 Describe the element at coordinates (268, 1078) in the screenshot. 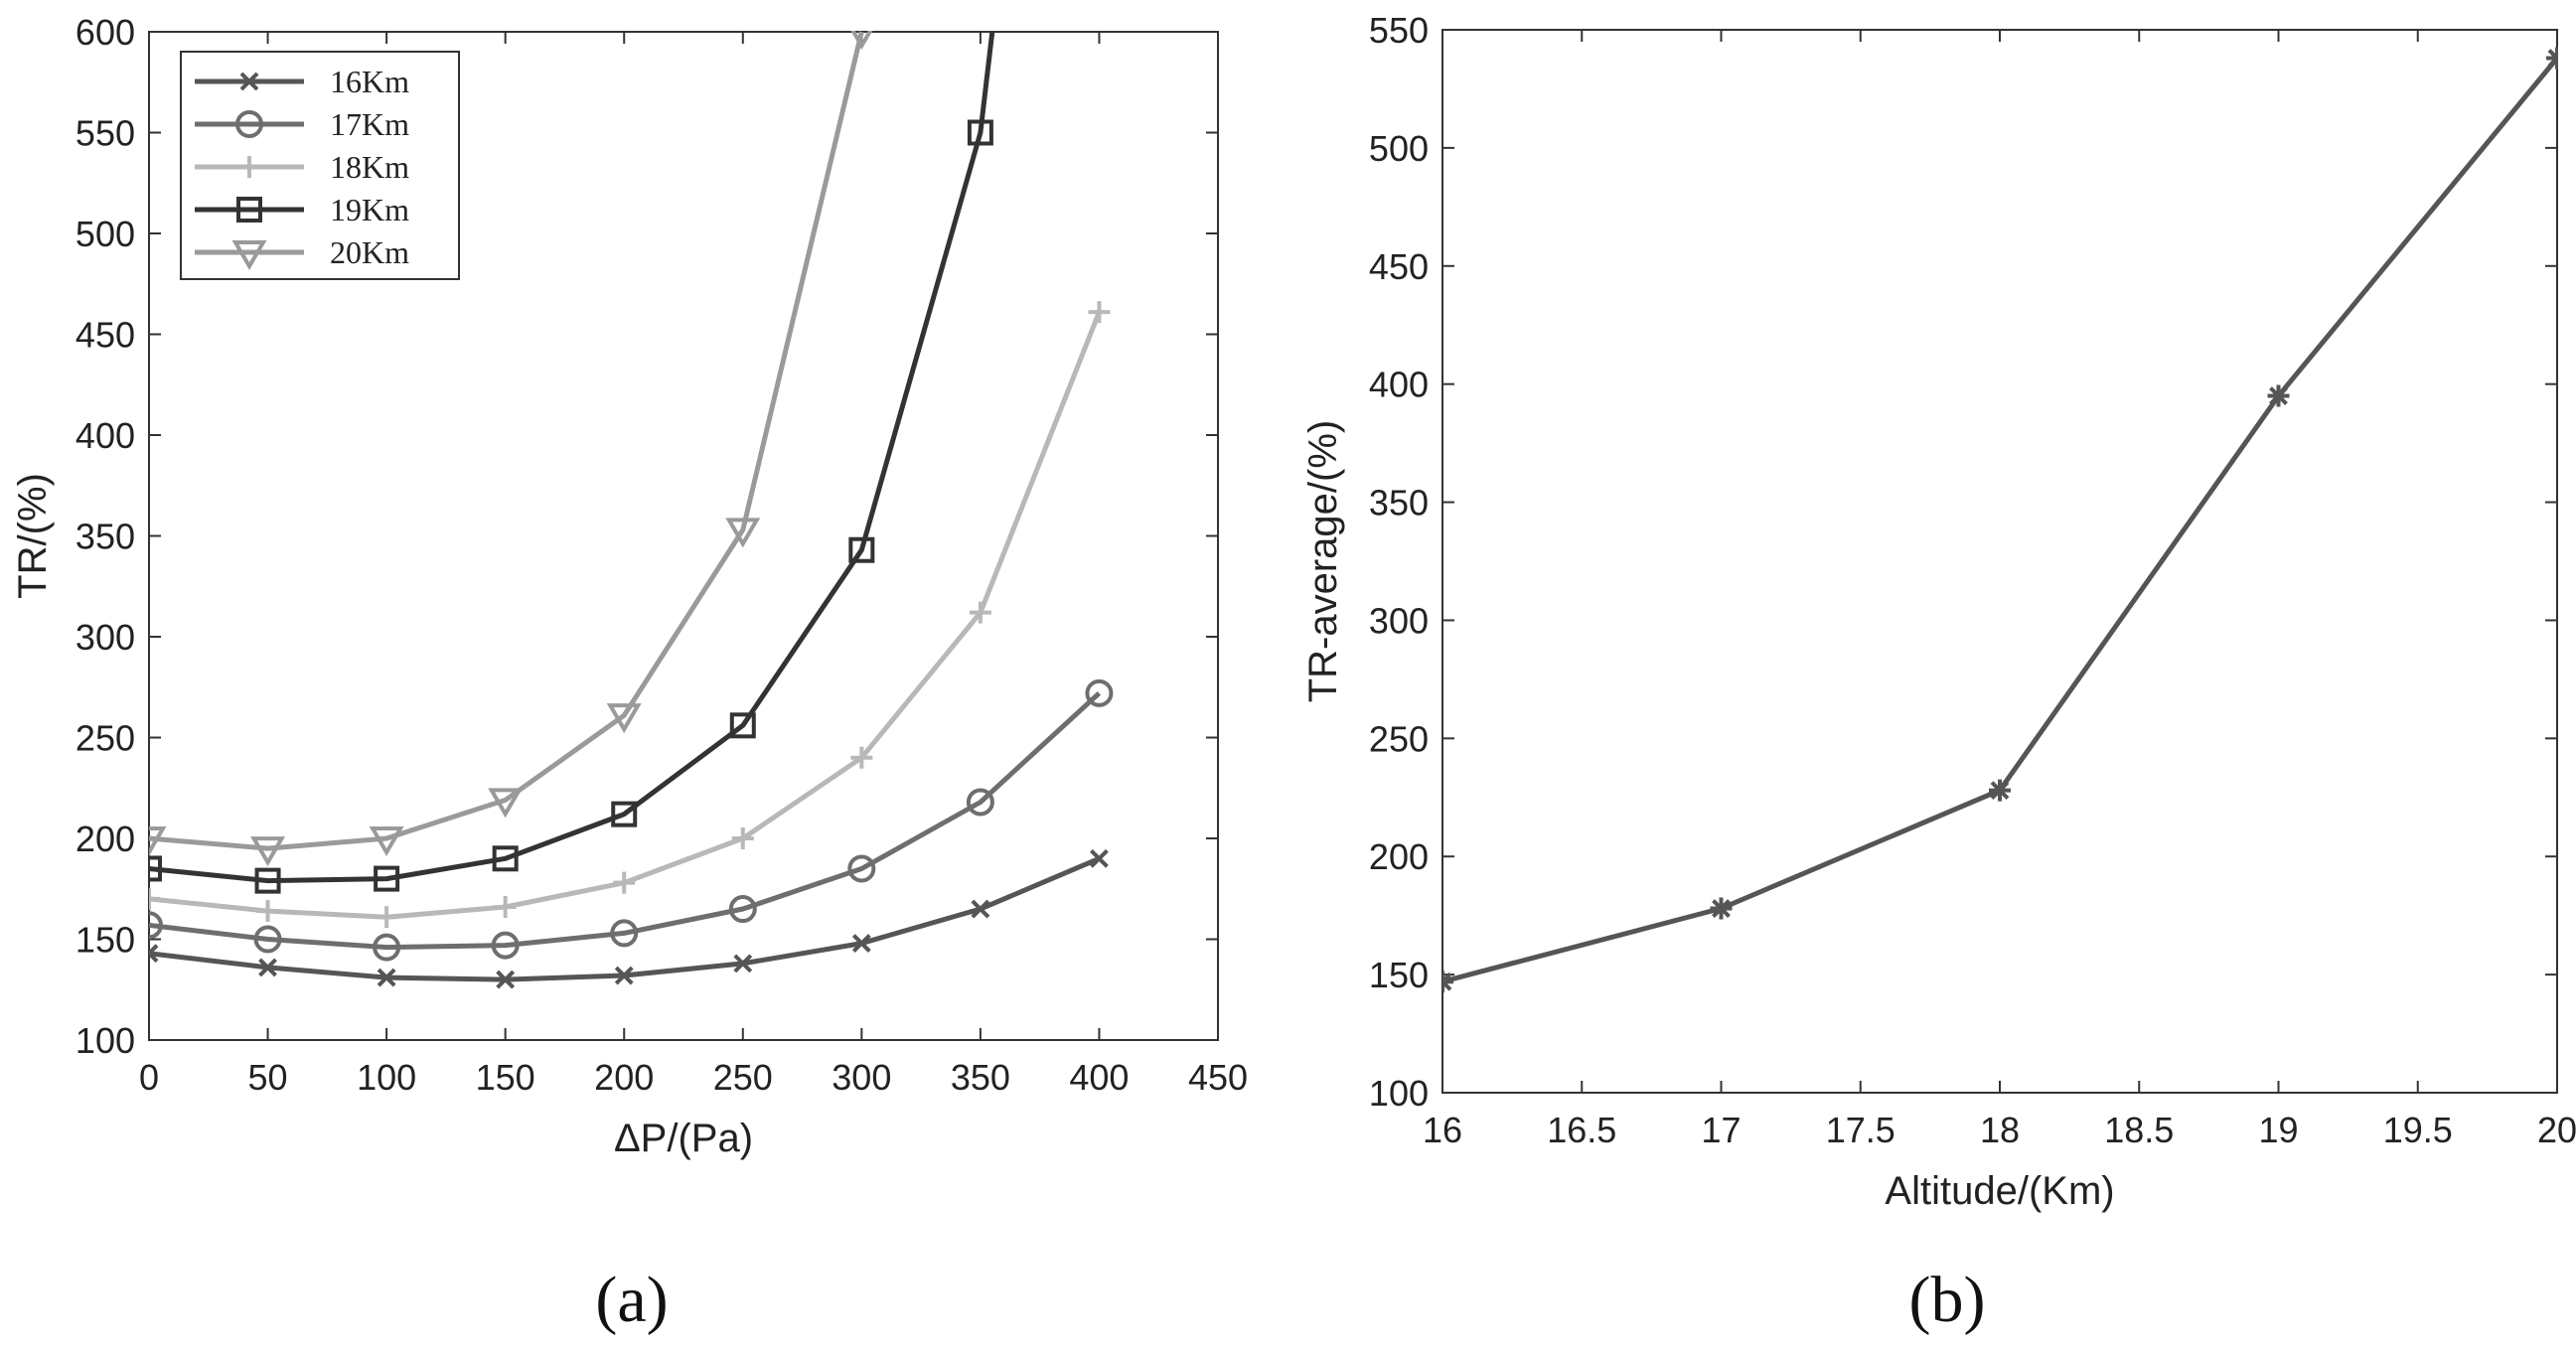

I see `x-tick-label: 50` at that location.